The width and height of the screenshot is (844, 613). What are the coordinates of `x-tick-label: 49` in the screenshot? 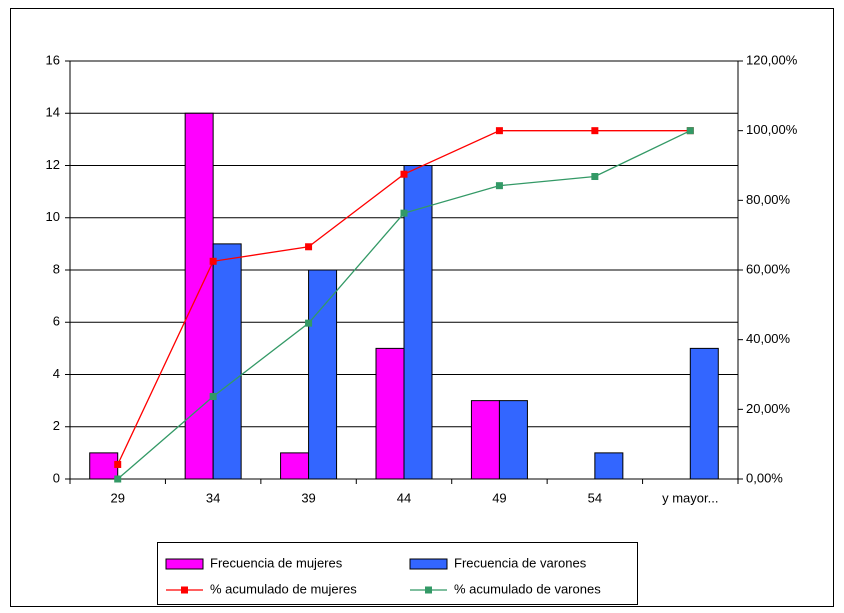 It's located at (499, 497).